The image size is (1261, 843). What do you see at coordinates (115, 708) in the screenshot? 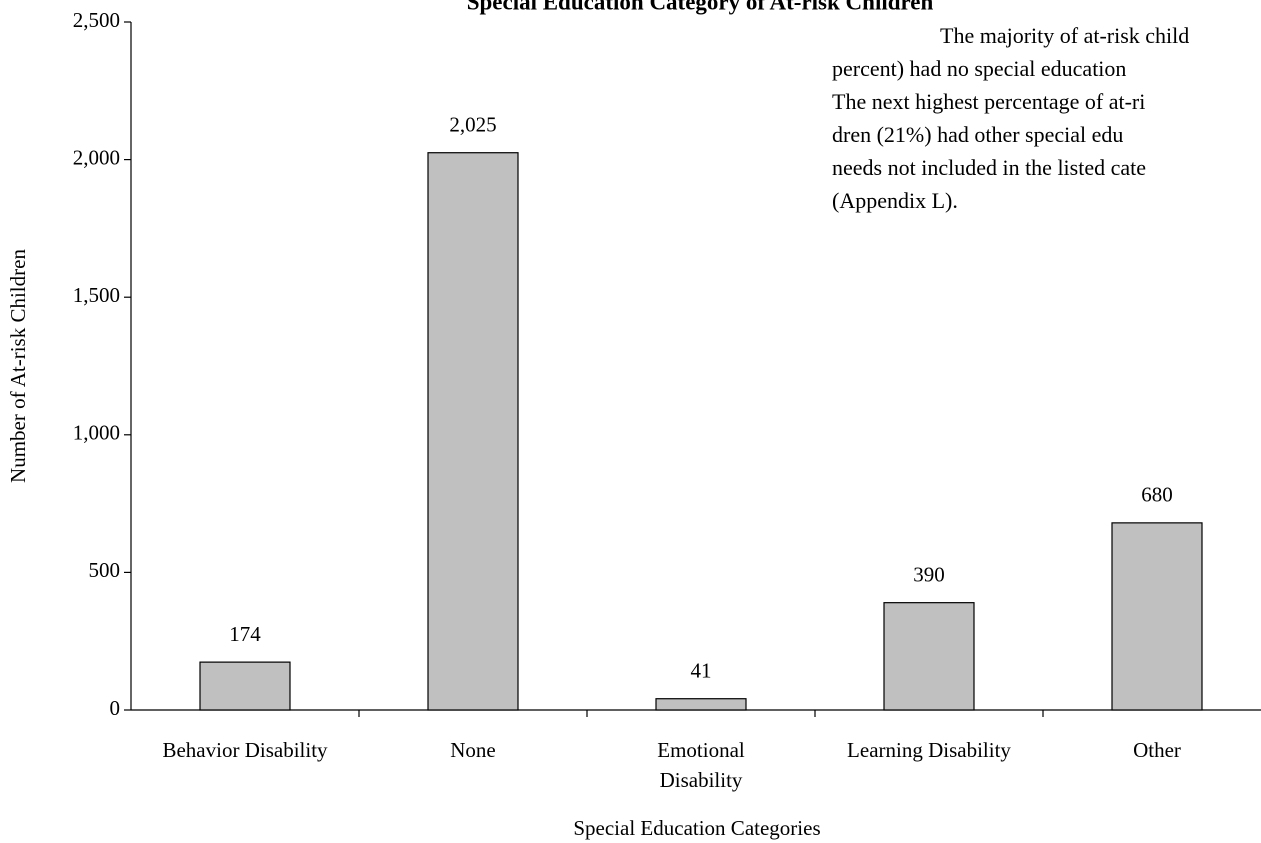
I see `y-tick-label: 0` at bounding box center [115, 708].